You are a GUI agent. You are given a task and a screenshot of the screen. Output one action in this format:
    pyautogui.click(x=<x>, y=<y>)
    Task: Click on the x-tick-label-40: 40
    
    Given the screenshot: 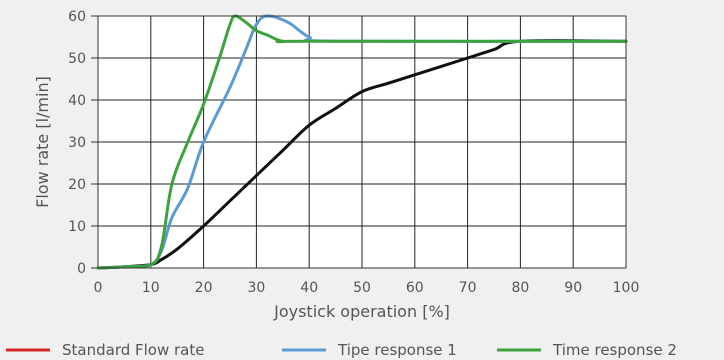 What is the action you would take?
    pyautogui.click(x=309, y=288)
    